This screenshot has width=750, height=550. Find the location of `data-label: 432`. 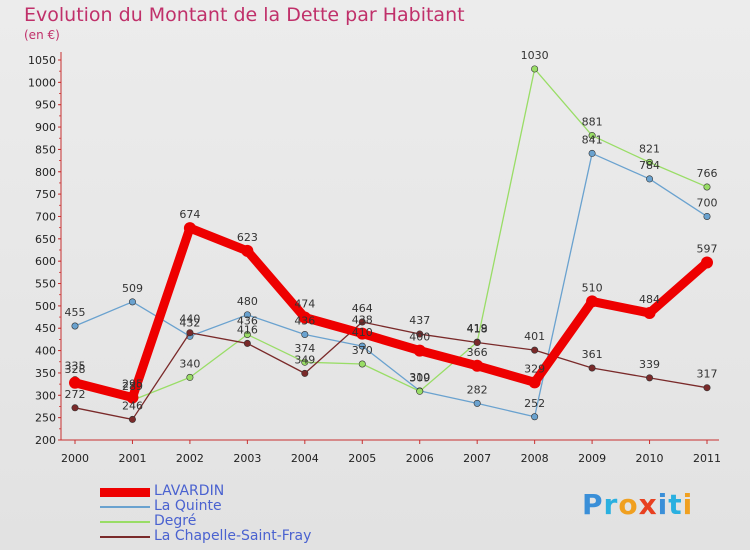

data-label: 432 is located at coordinates (189, 322).